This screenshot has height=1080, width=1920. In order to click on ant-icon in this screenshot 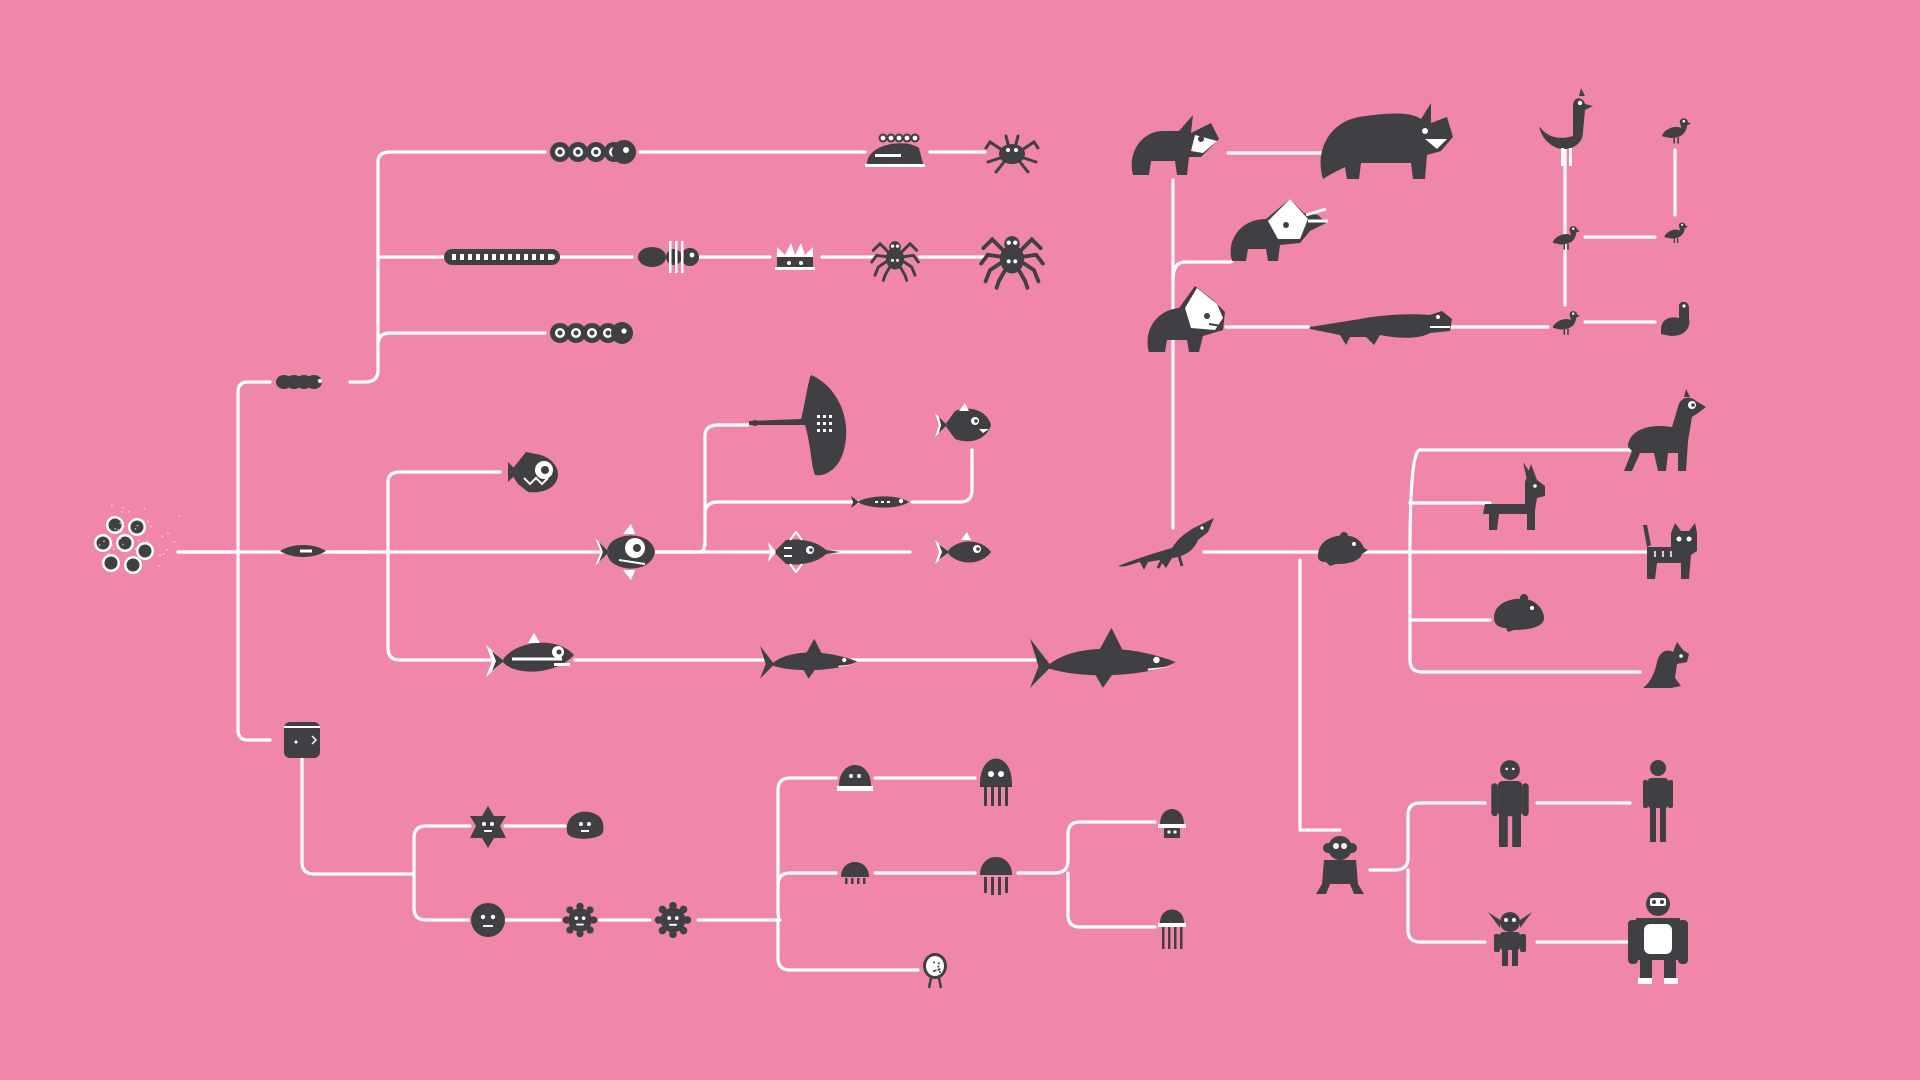, I will do `click(668, 257)`.